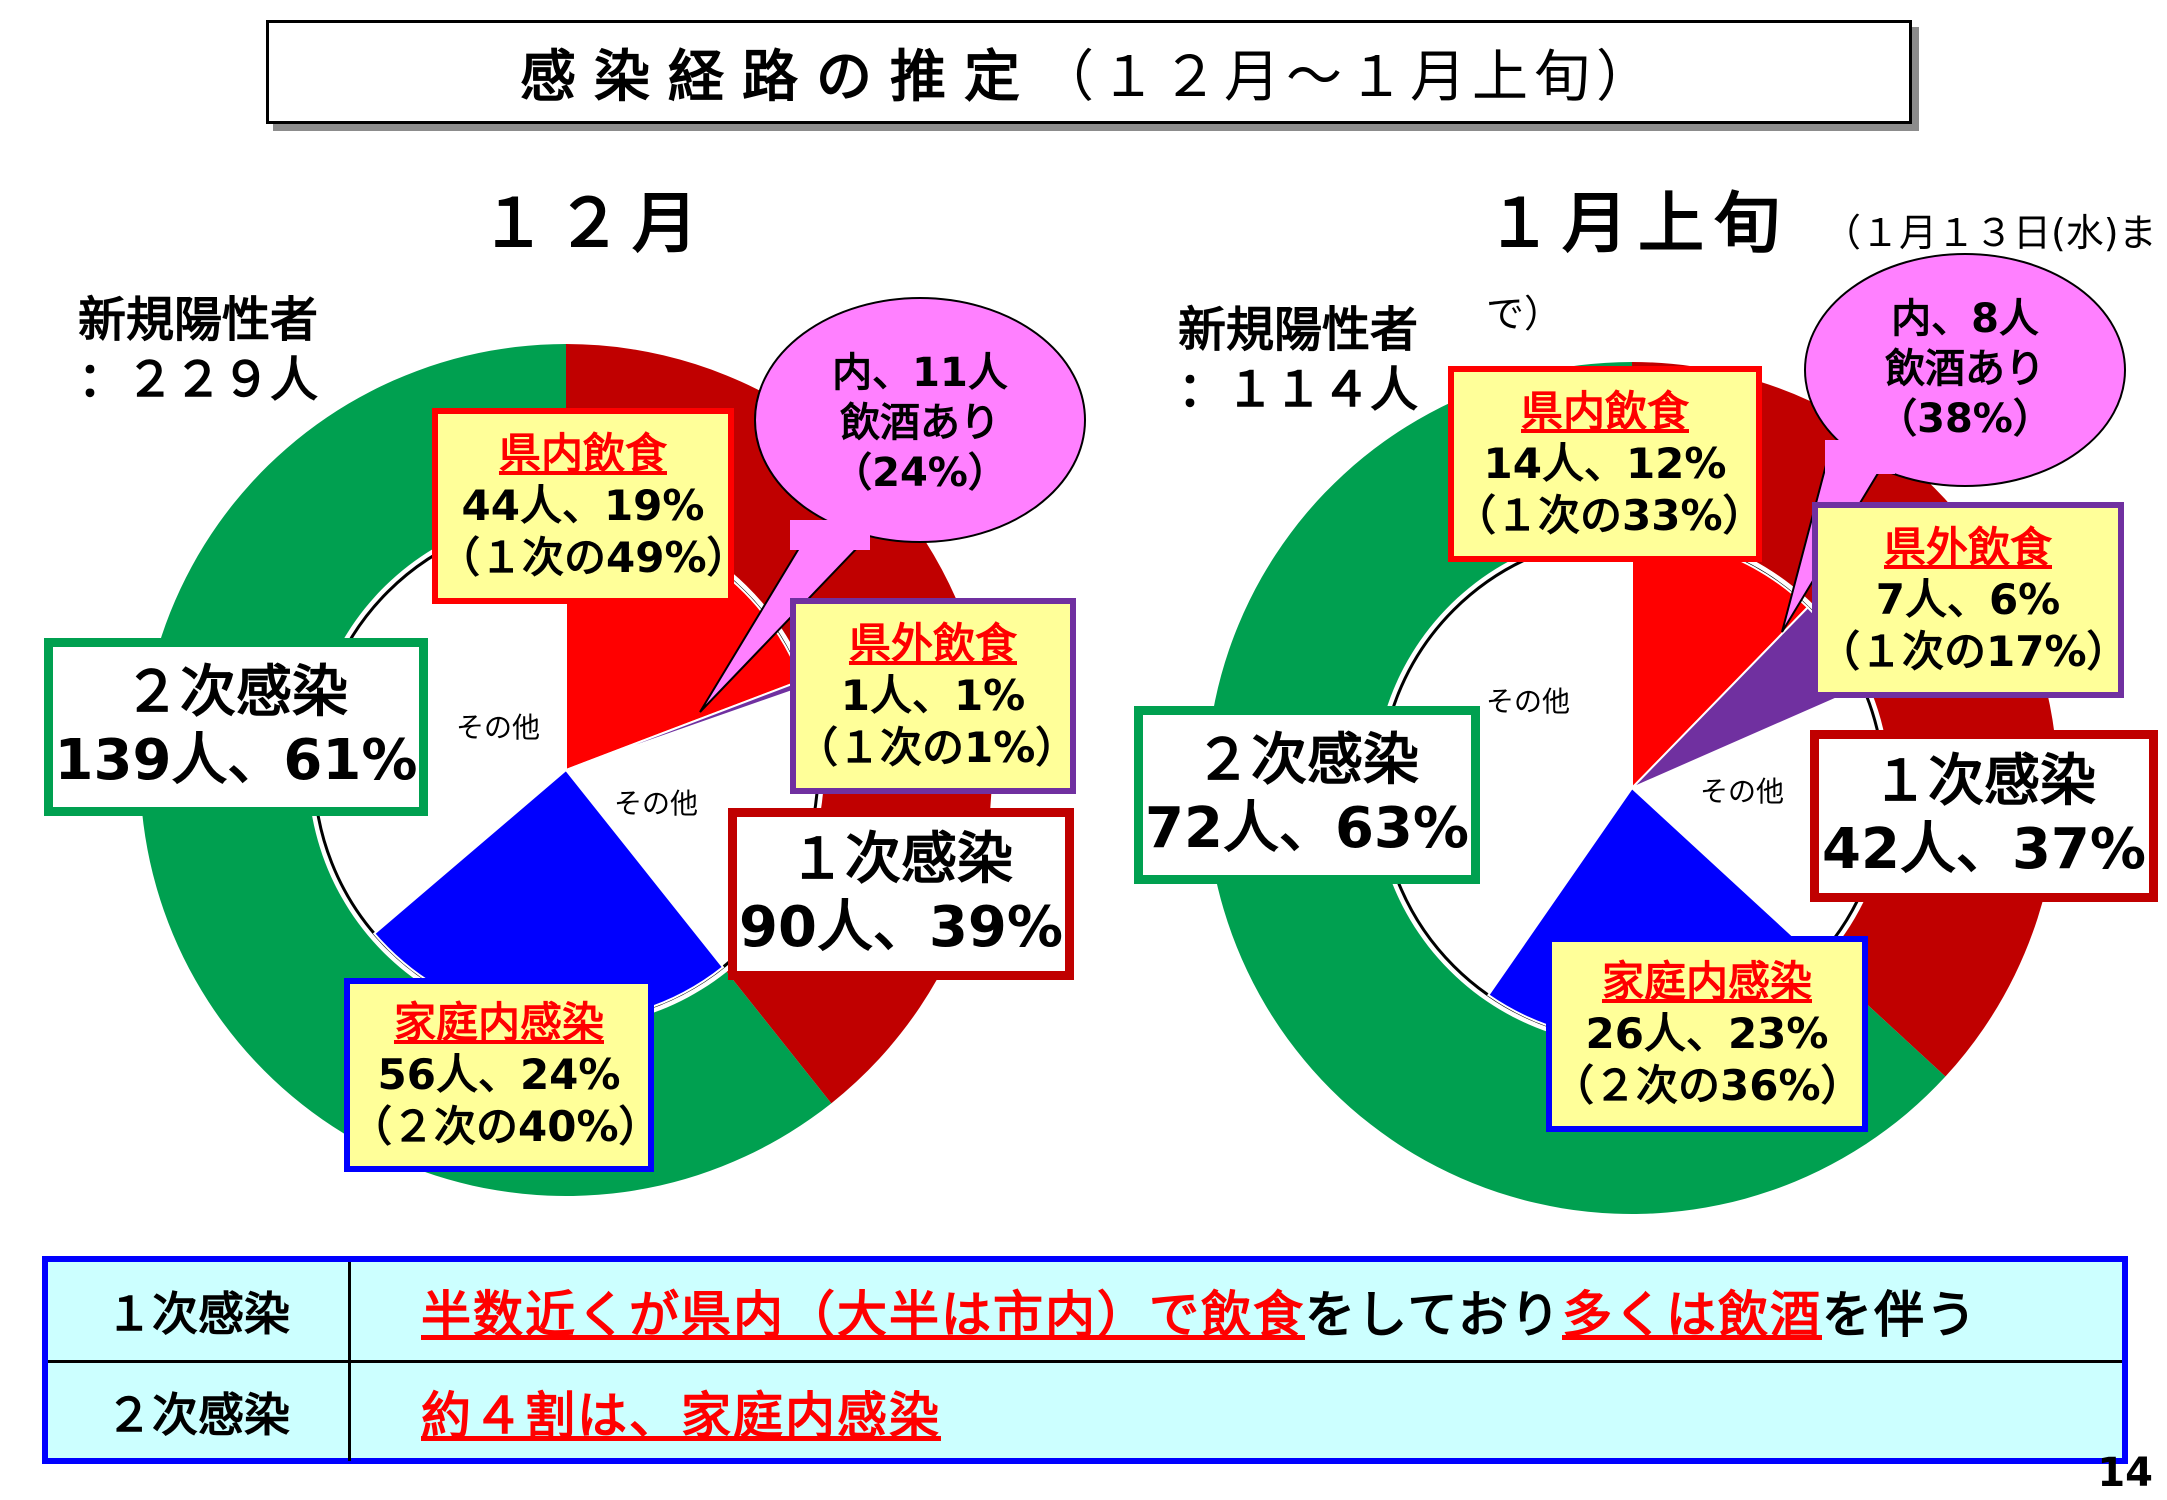 This screenshot has width=2167, height=1500. Describe the element at coordinates (1298, 390) in the screenshot. I see `total-value-january: ：１１４人` at that location.